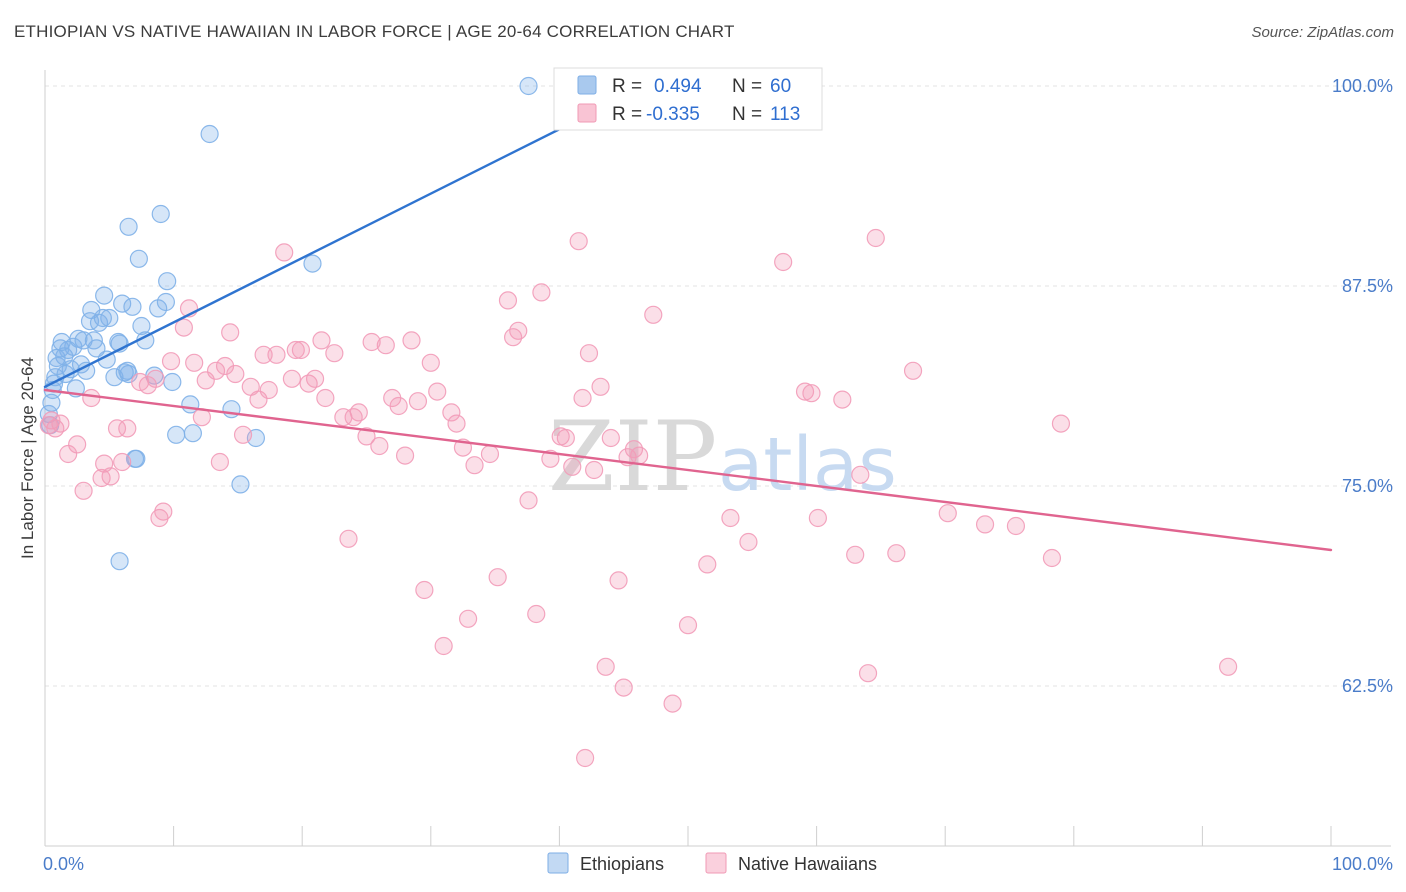  What do you see at coordinates (1367, 686) in the screenshot?
I see `y-tick-label-0: 62.5%` at bounding box center [1367, 686].